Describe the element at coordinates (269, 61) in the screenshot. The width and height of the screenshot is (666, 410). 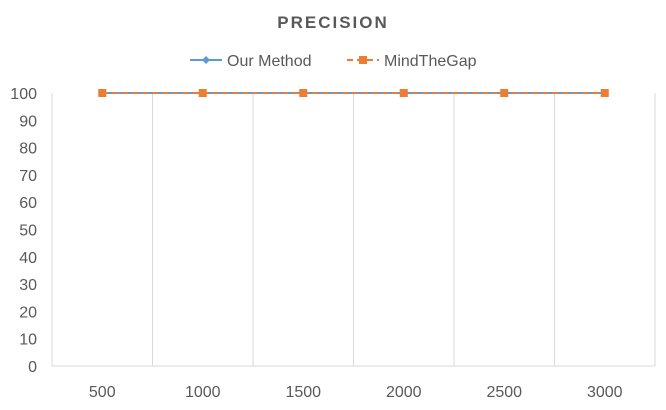
I see `legend-label: Our Method` at that location.